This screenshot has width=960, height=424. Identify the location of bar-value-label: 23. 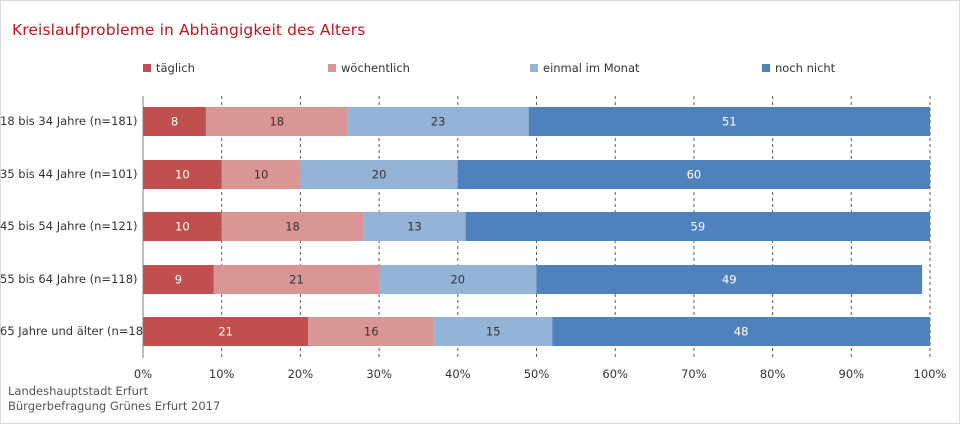
(438, 122).